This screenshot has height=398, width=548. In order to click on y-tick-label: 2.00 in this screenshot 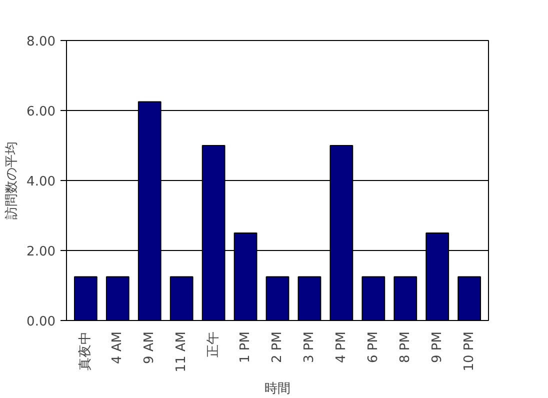, I will do `click(41, 252)`.